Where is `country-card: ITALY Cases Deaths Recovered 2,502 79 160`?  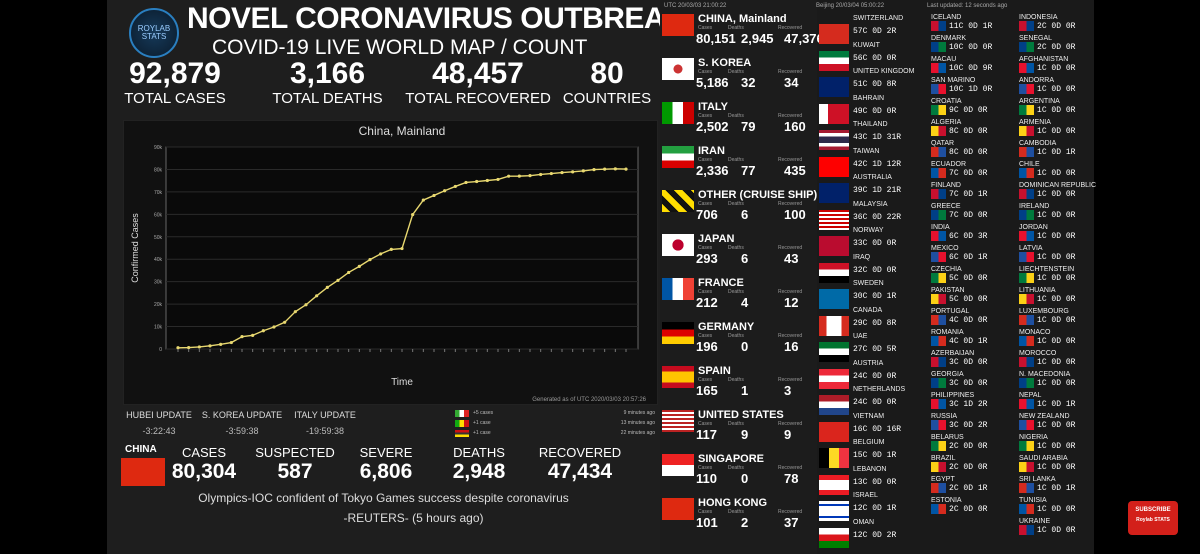 country-card: ITALY Cases Deaths Recovered 2,502 79 160 is located at coordinates (738, 121).